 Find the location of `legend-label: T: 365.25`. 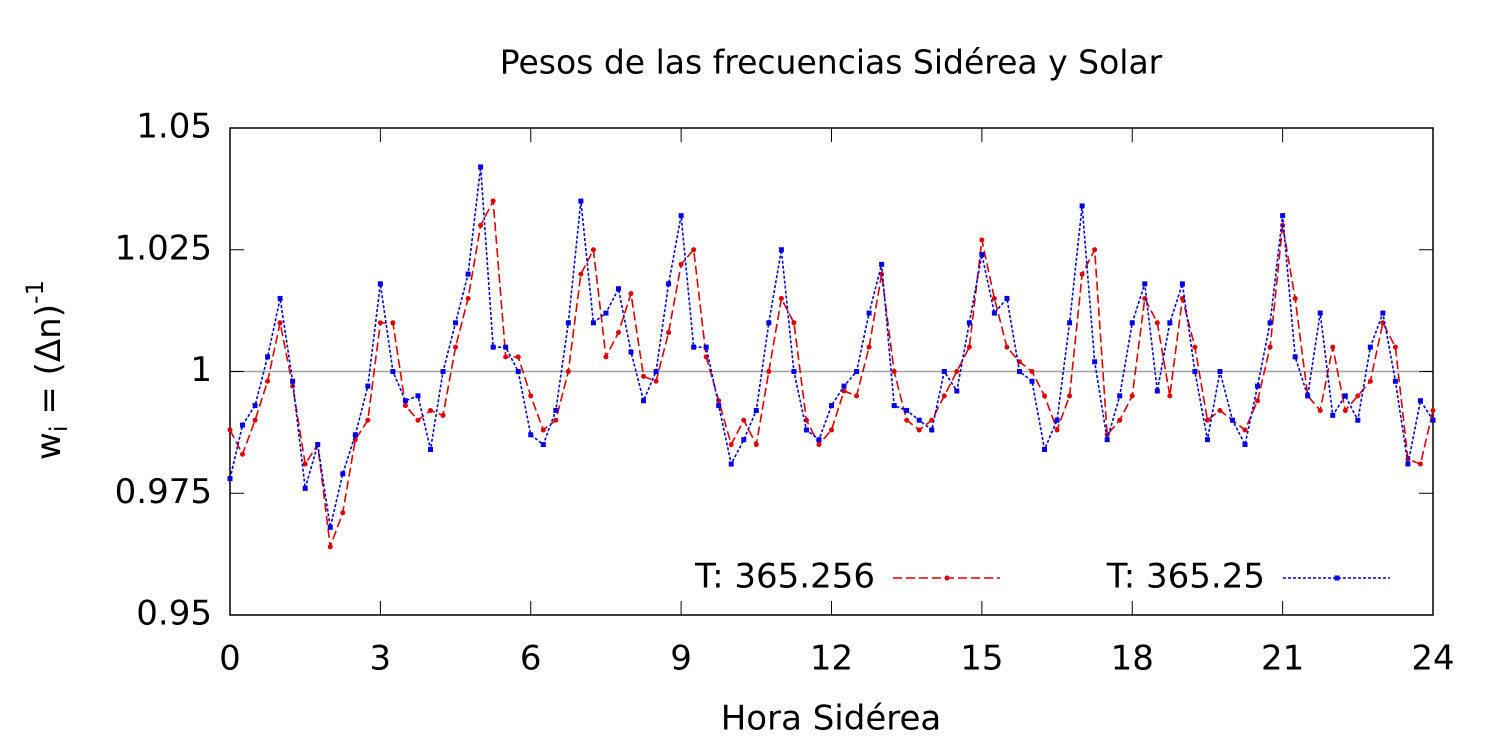

legend-label: T: 365.25 is located at coordinates (1185, 577).